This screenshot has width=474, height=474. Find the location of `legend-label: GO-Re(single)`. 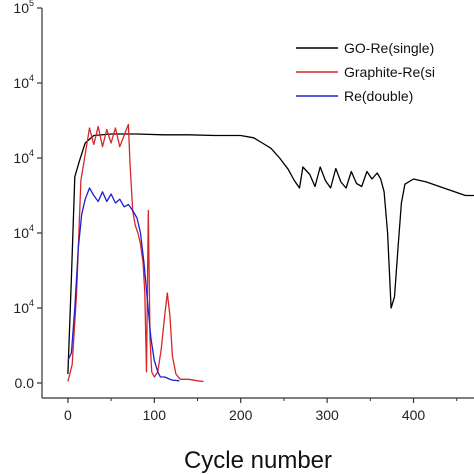

legend-label: GO-Re(single) is located at coordinates (389, 48).